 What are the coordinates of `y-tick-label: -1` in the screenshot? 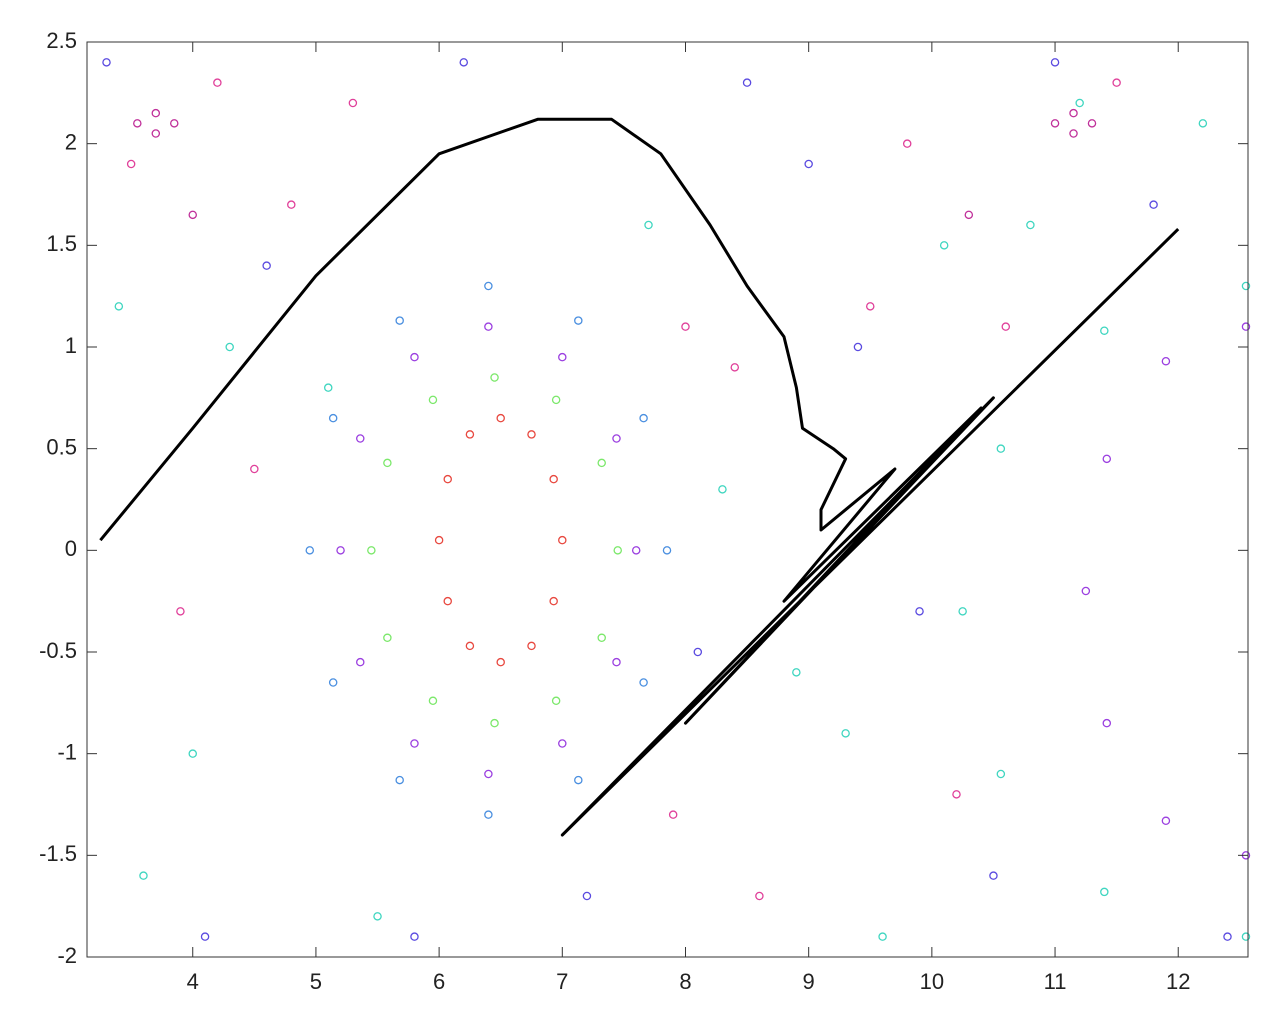 It's located at (67, 751).